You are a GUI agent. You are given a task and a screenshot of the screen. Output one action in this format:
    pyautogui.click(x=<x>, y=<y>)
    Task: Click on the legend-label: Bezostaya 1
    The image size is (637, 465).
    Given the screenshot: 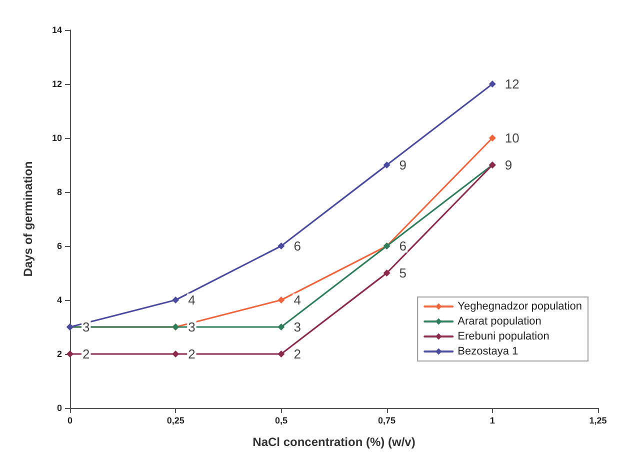 What is the action you would take?
    pyautogui.click(x=488, y=352)
    